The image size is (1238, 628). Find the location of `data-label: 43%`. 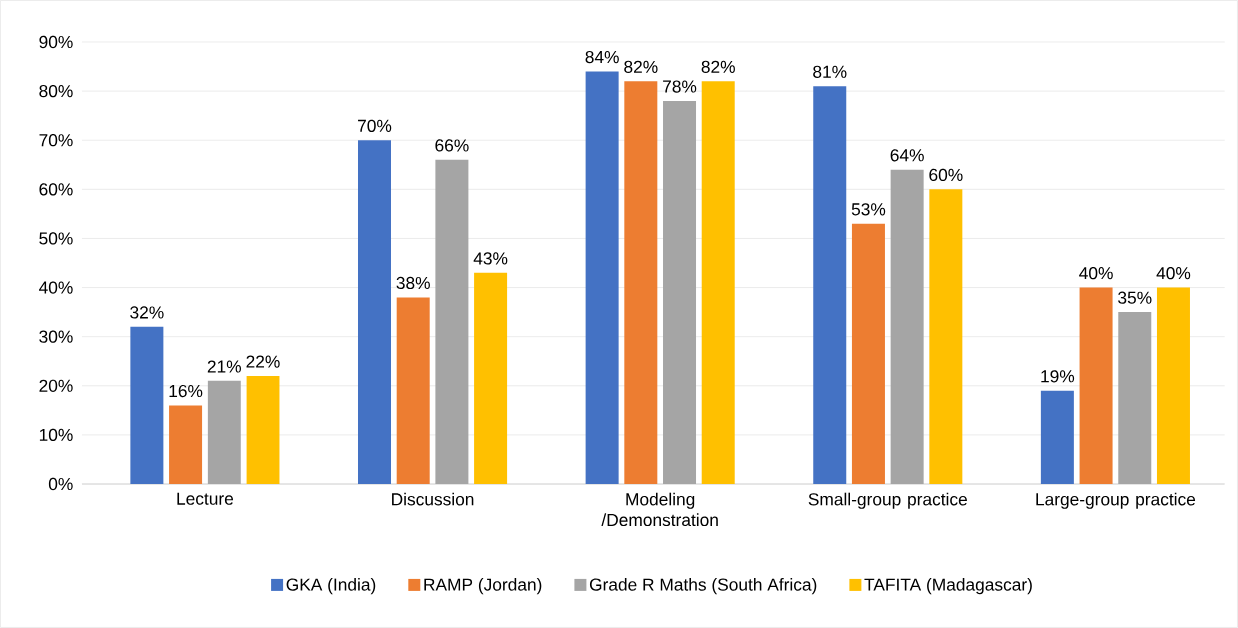

data-label: 43% is located at coordinates (490, 258).